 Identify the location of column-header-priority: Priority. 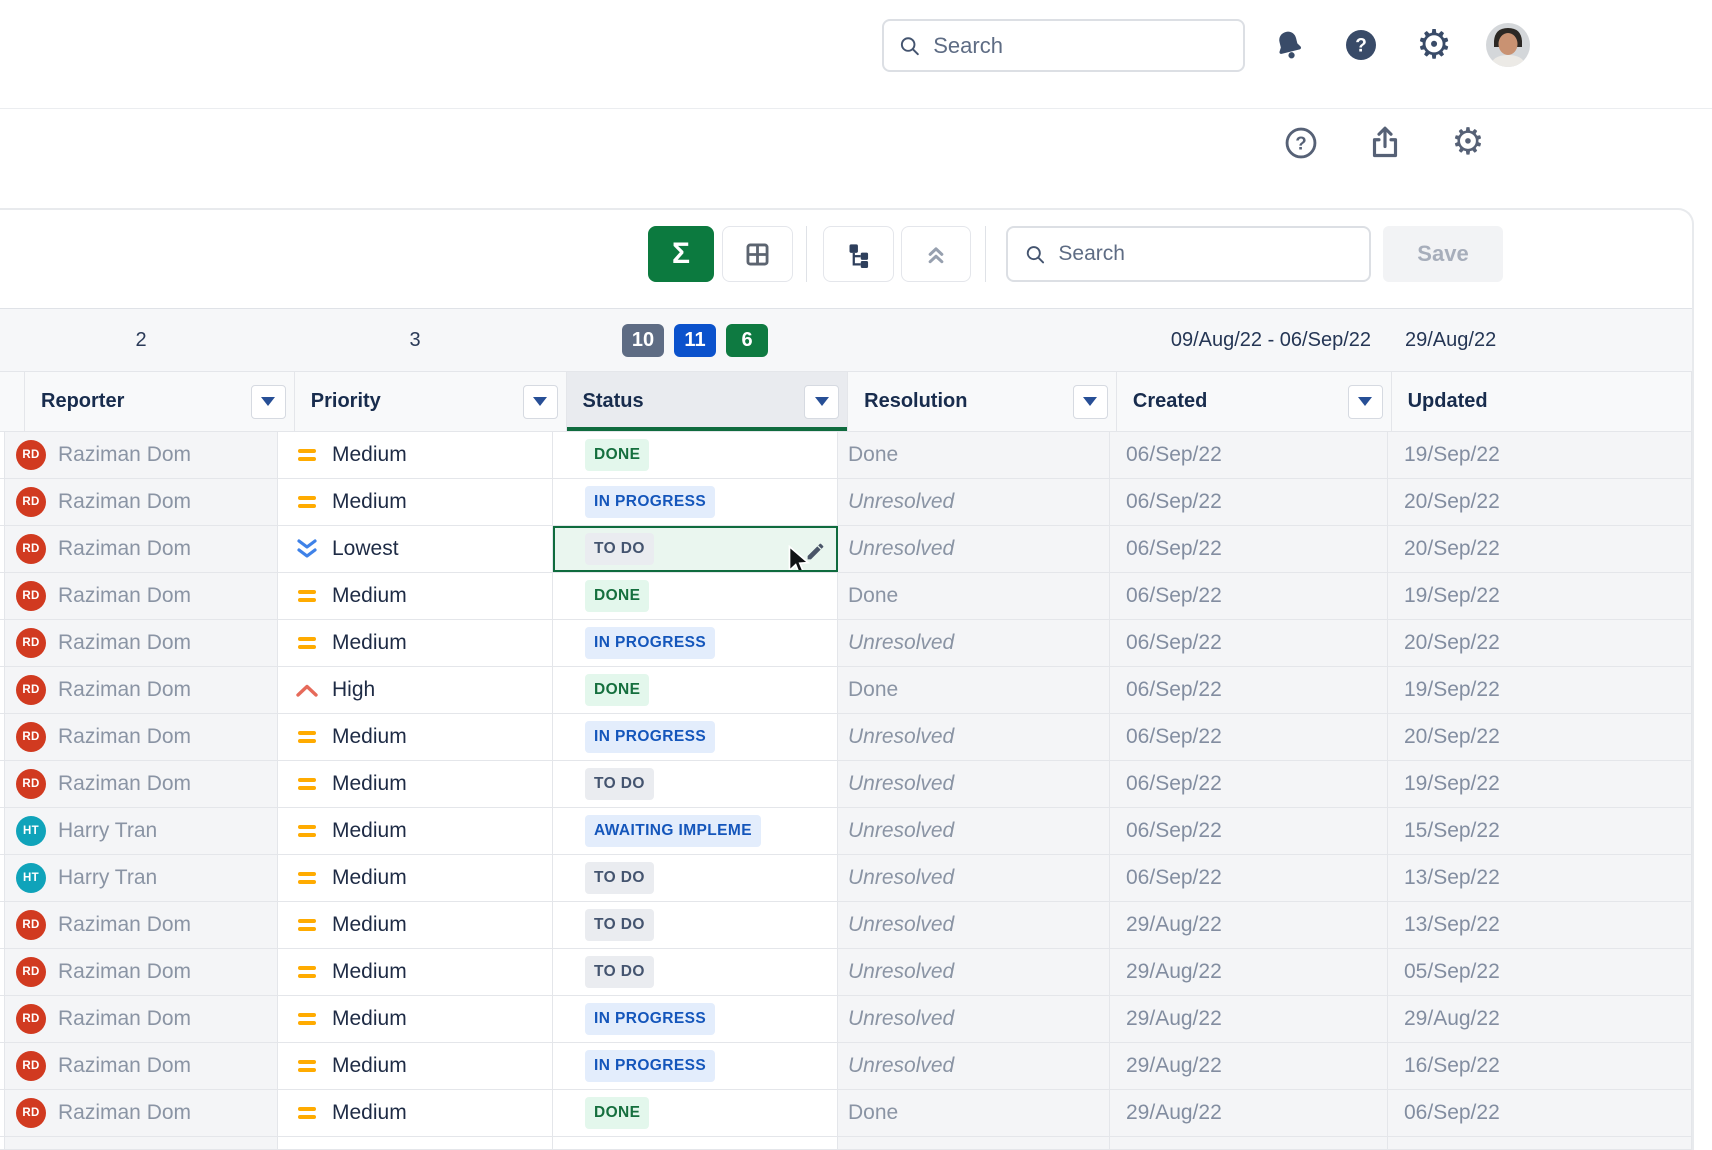
(430, 401).